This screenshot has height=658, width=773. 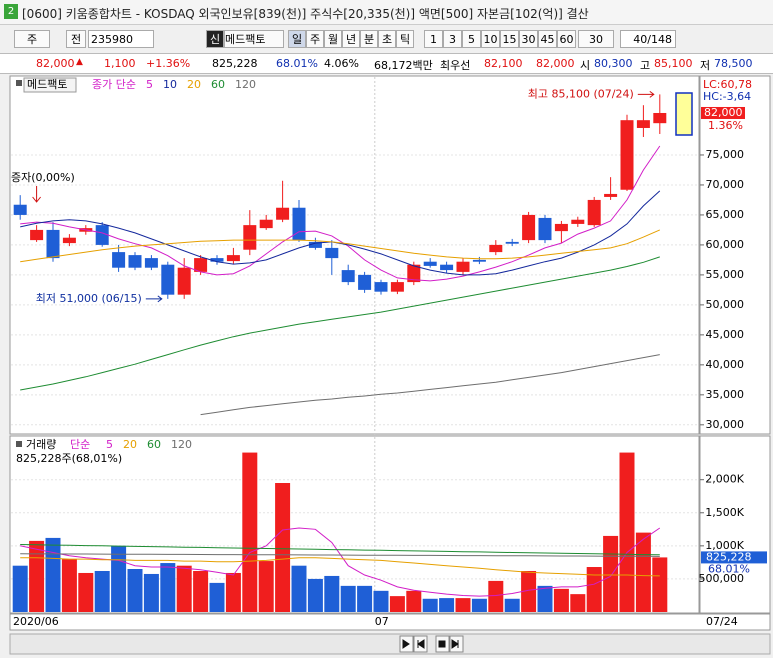 What do you see at coordinates (89, 298) in the screenshot?
I see `low-annotation: 최저 51,000 (06/15)` at bounding box center [89, 298].